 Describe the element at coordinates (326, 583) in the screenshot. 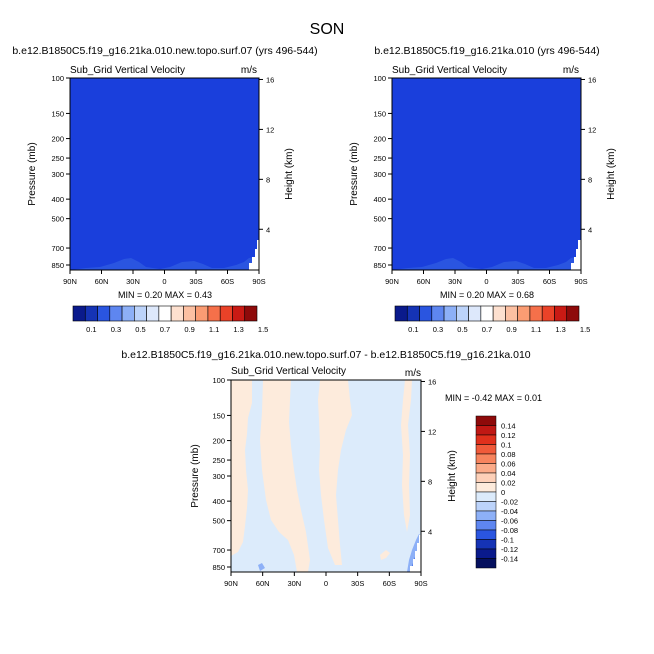

I see `panel-3-x-tick-label: 0` at that location.